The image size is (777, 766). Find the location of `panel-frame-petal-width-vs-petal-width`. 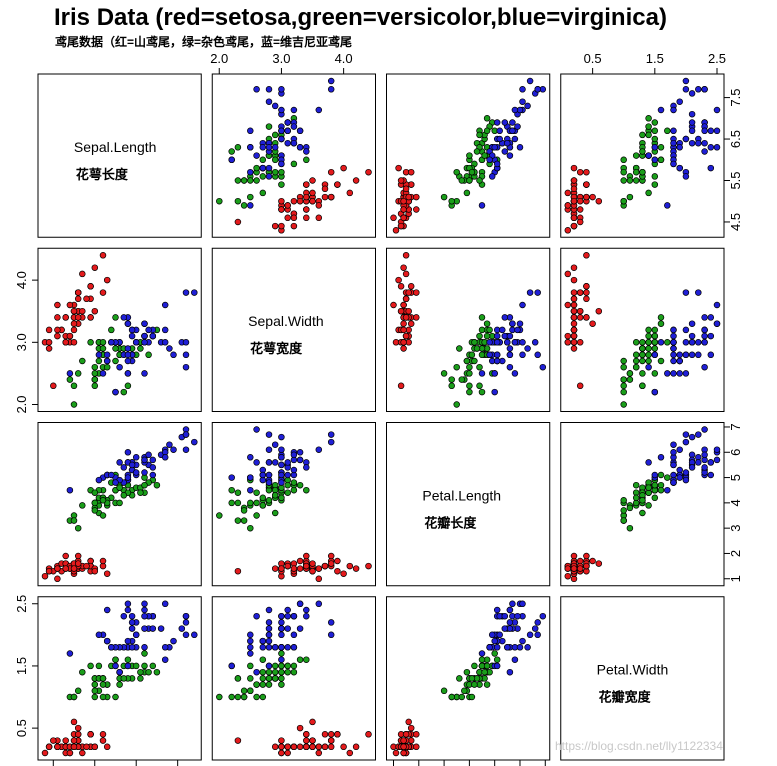

panel-frame-petal-width-vs-petal-width is located at coordinates (642, 678).